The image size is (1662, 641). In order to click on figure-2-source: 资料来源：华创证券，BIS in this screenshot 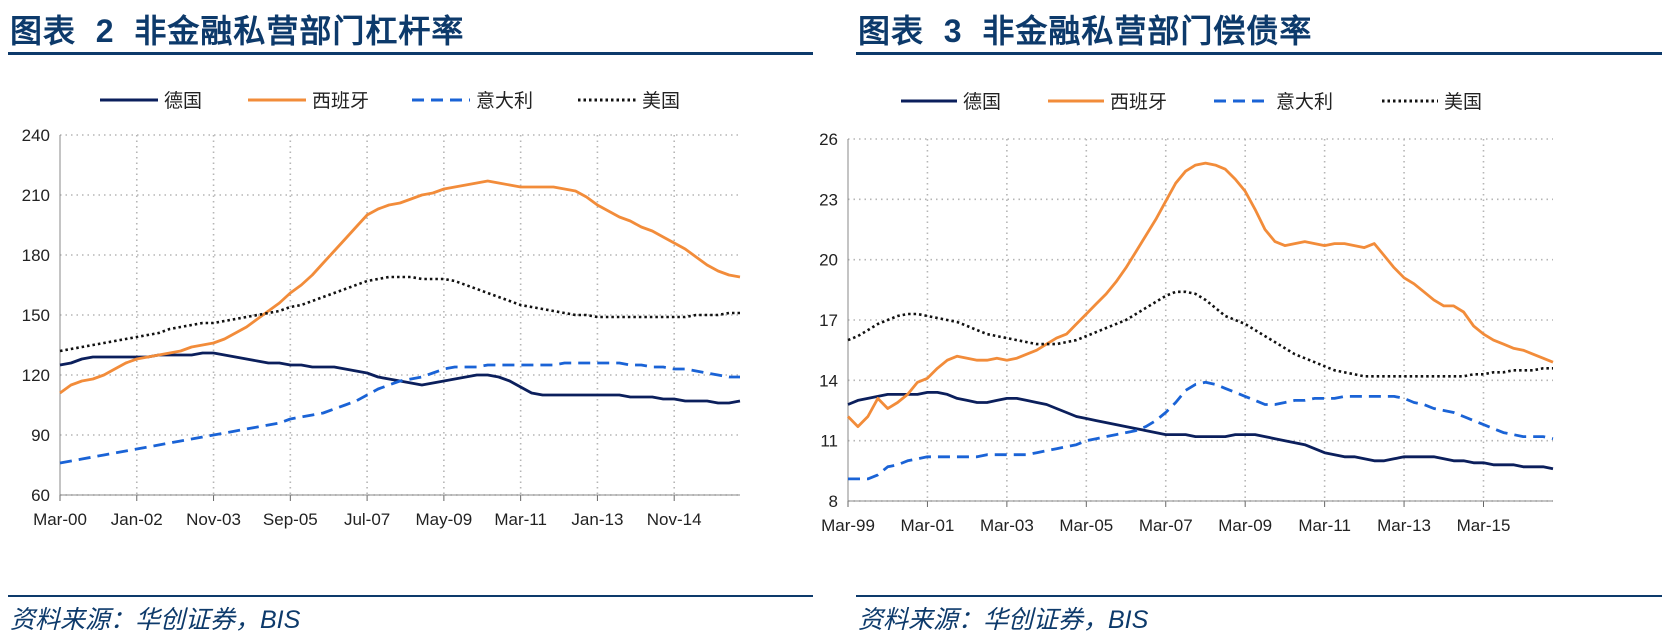, I will do `click(155, 620)`.